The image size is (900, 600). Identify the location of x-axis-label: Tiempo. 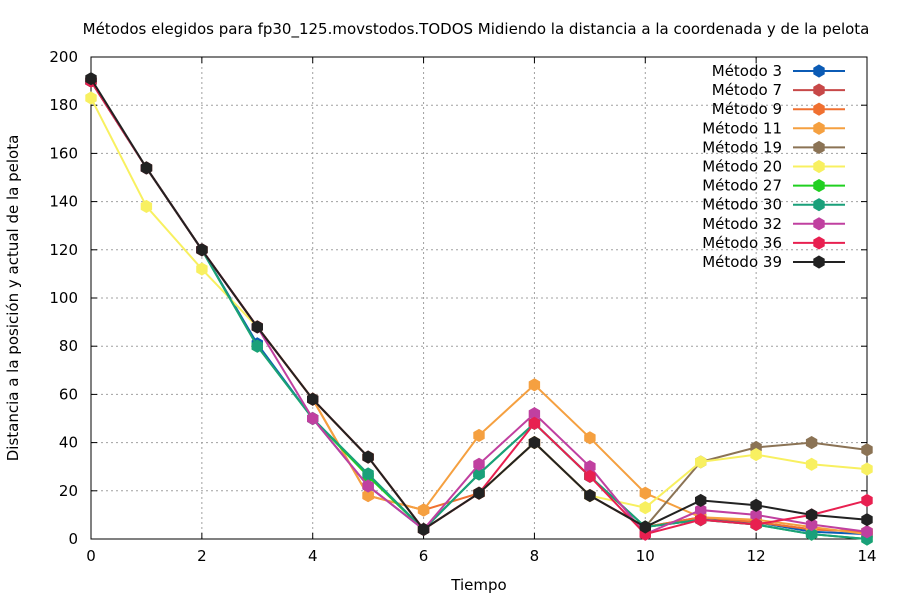
(478, 585).